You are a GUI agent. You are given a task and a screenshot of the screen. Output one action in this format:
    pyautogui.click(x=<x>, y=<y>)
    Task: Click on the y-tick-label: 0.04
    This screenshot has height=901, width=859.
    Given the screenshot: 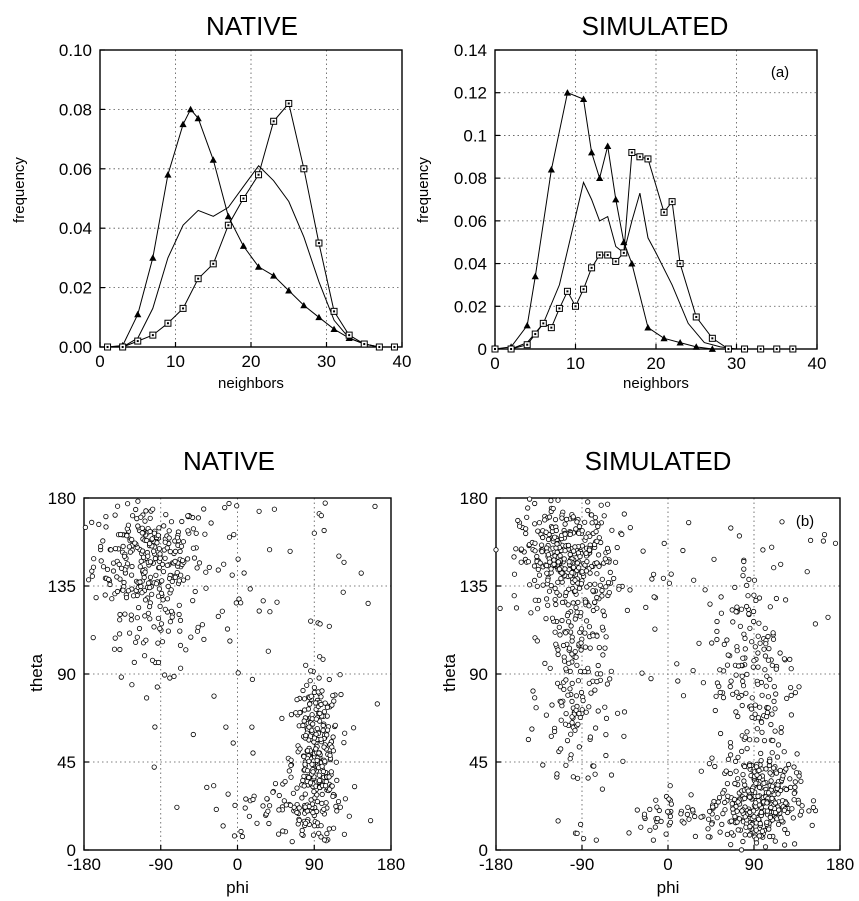 What is the action you would take?
    pyautogui.click(x=75, y=228)
    